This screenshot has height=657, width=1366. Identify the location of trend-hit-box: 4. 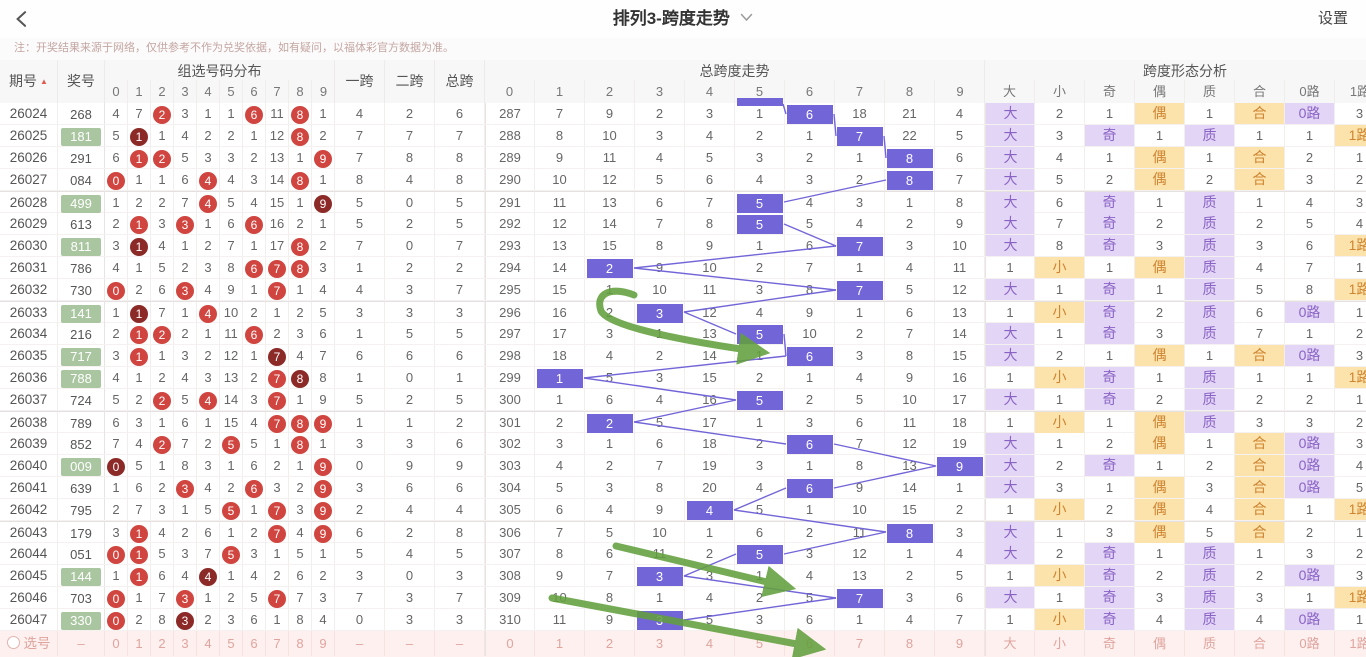
(709, 510).